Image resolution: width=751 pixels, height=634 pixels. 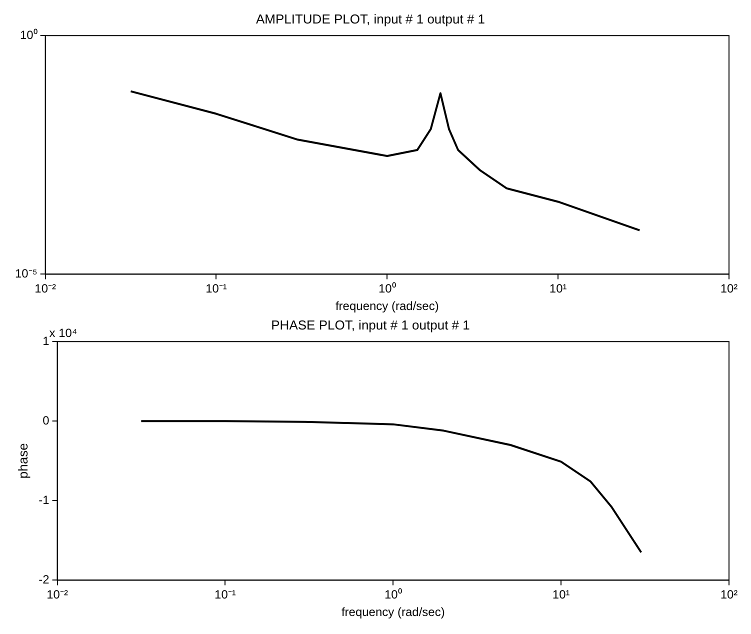 What do you see at coordinates (26, 273) in the screenshot?
I see `y-tick-label: 10⁻⁵` at bounding box center [26, 273].